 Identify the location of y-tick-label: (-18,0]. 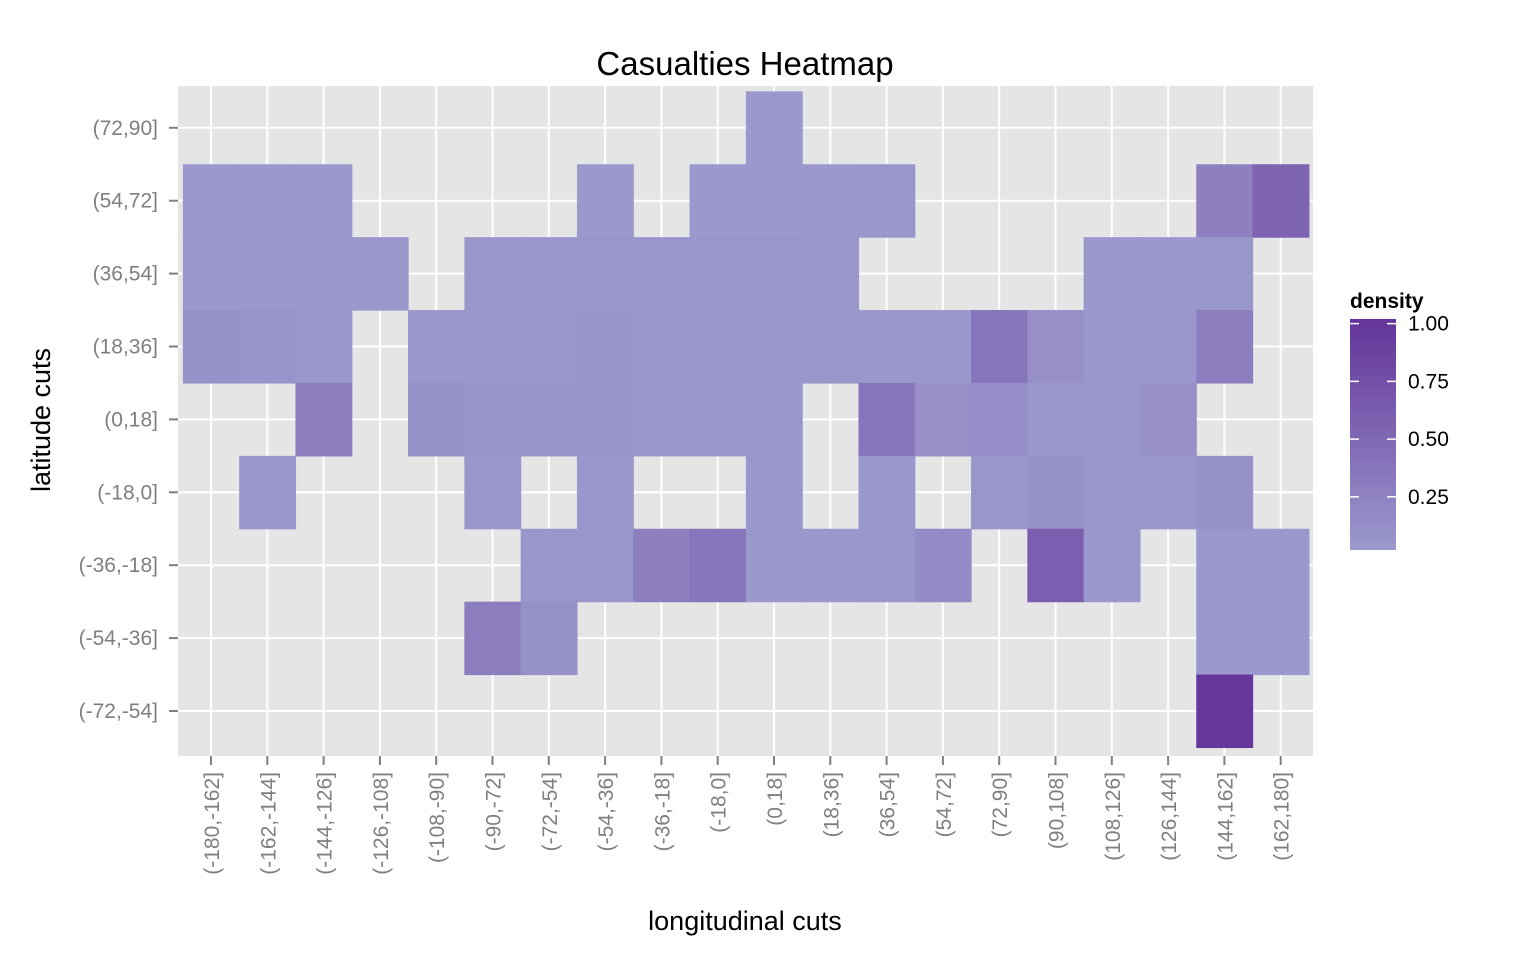
(127, 492).